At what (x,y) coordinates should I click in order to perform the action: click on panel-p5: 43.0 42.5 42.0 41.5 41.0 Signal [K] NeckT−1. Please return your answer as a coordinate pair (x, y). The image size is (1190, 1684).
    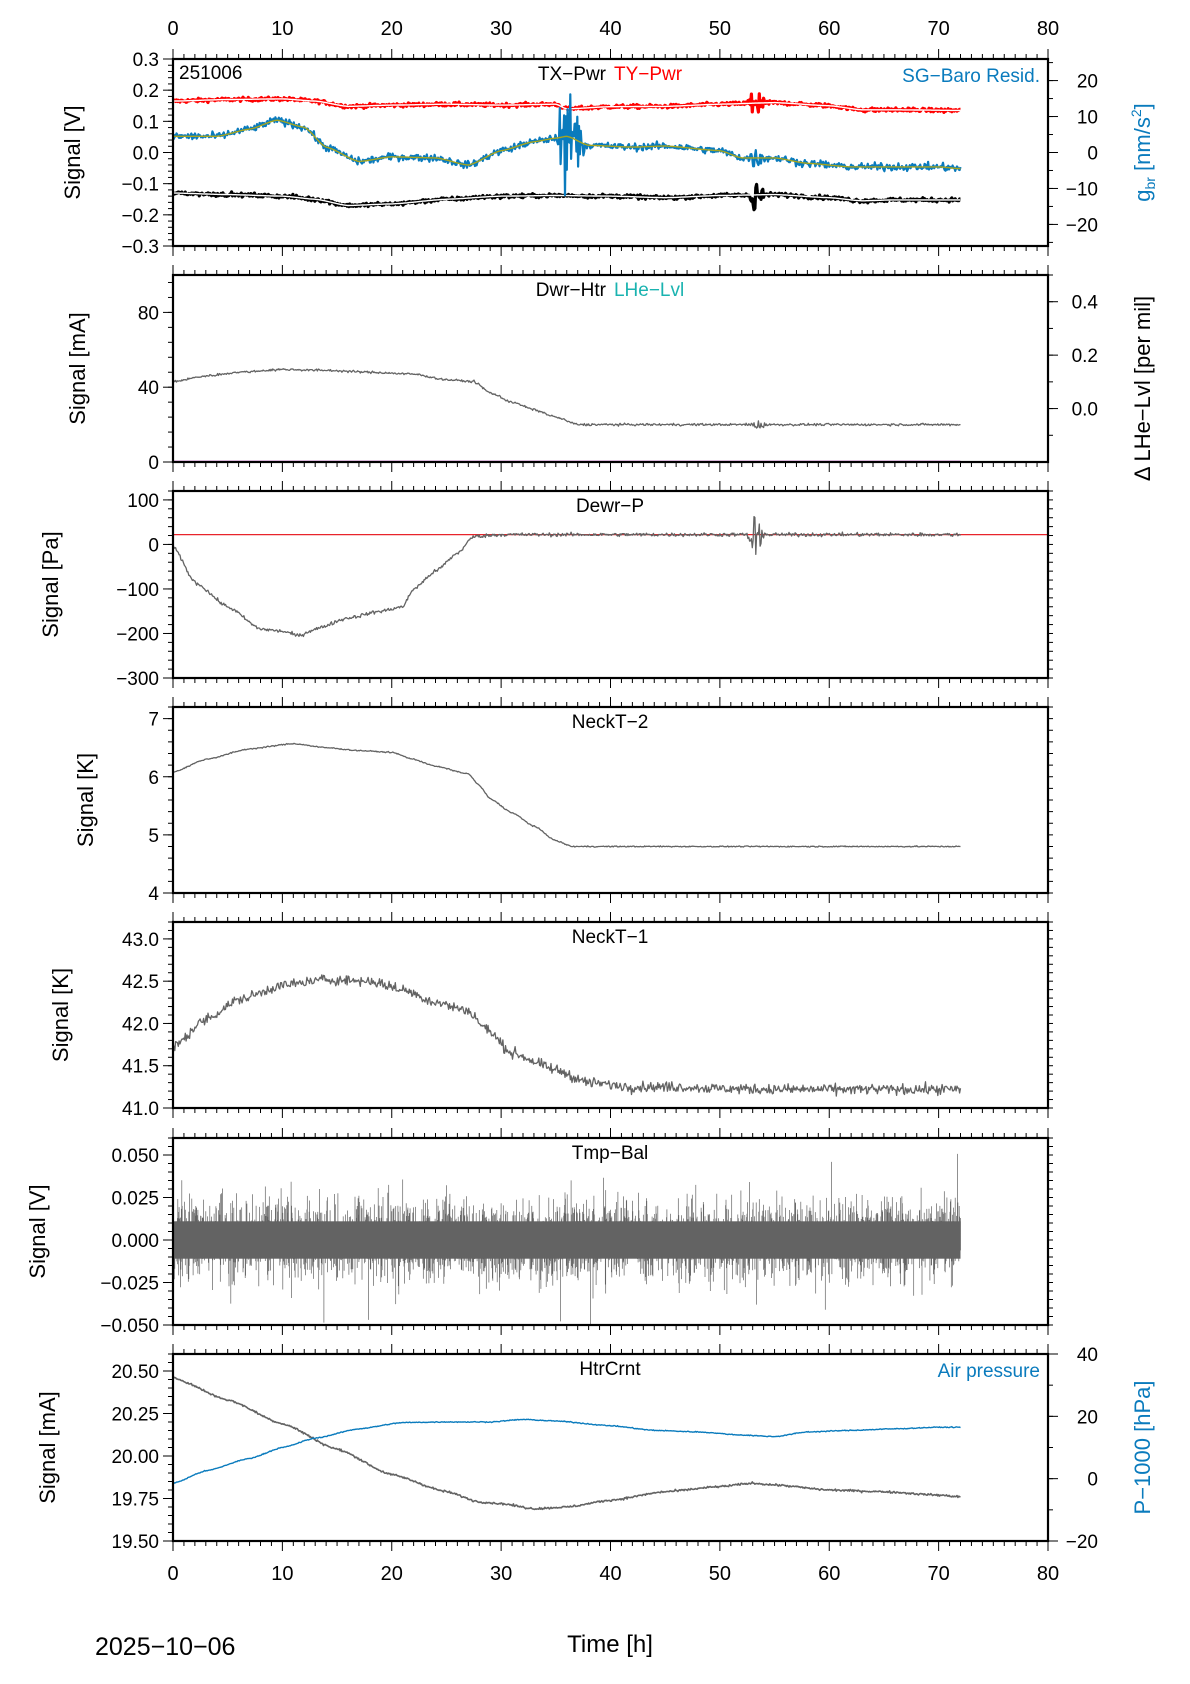
    Looking at the image, I should click on (550, 1016).